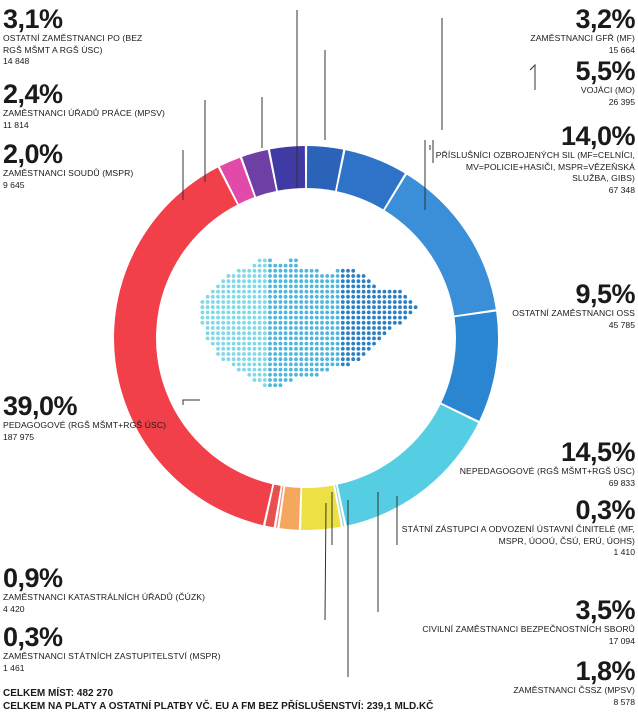  What do you see at coordinates (607, 90) in the screenshot?
I see `desc-vojaci: Vojáci (MO)` at bounding box center [607, 90].